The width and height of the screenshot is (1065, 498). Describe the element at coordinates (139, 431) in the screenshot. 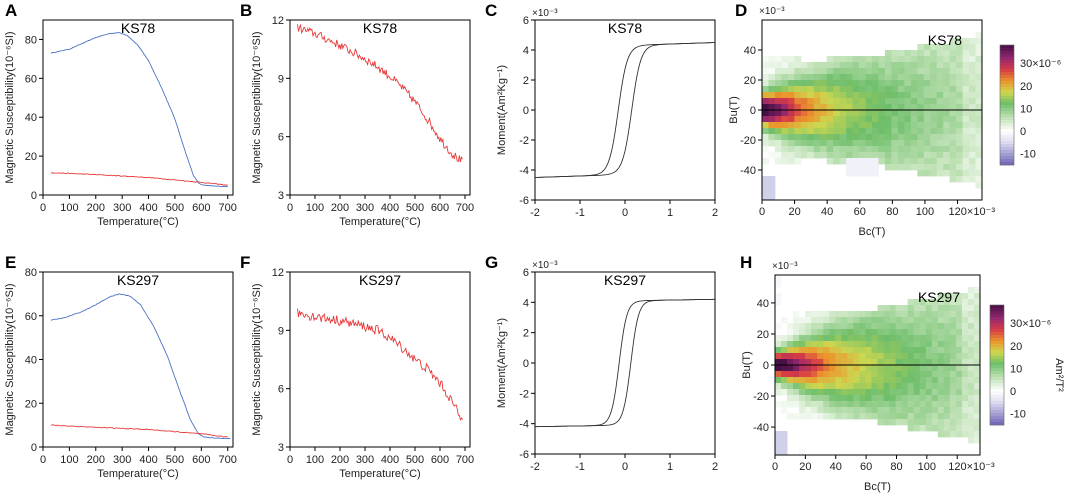

I see `series-cooling` at that location.